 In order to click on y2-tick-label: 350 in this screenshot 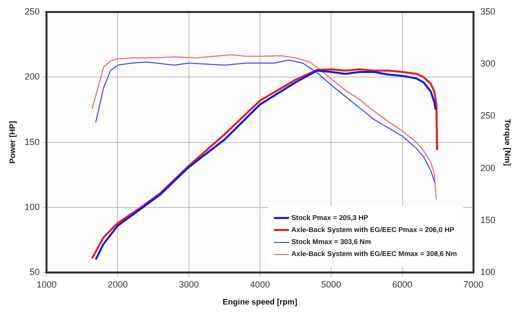, I will do `click(488, 11)`.